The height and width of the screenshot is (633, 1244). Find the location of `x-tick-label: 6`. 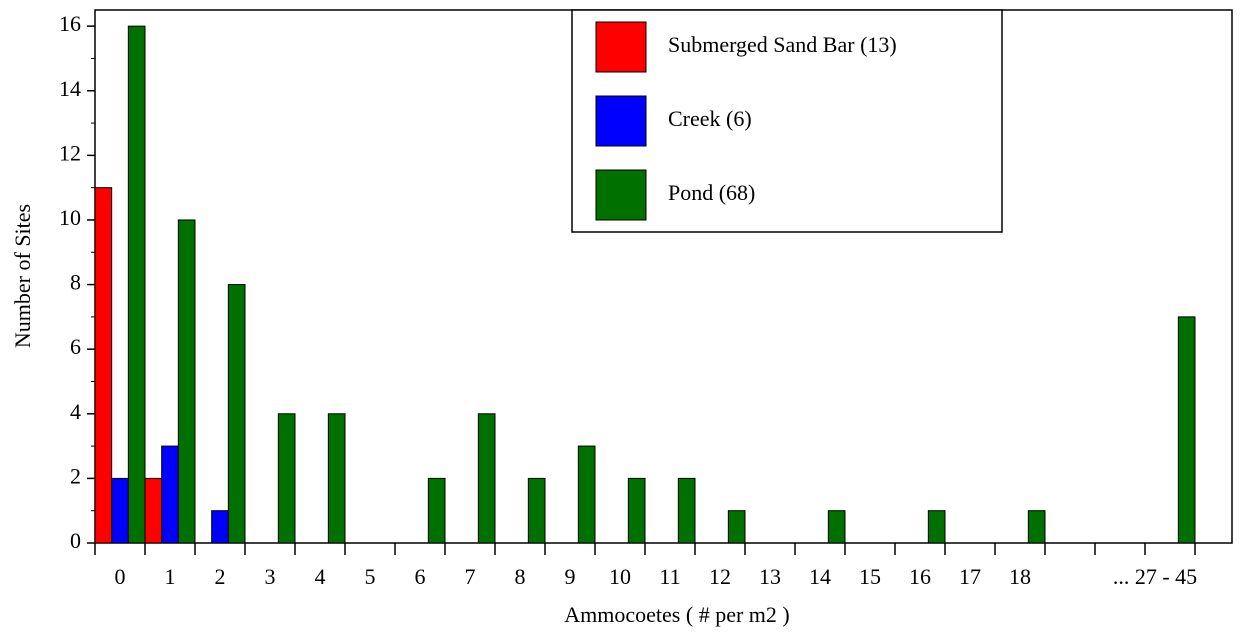

x-tick-label: 6 is located at coordinates (420, 576).